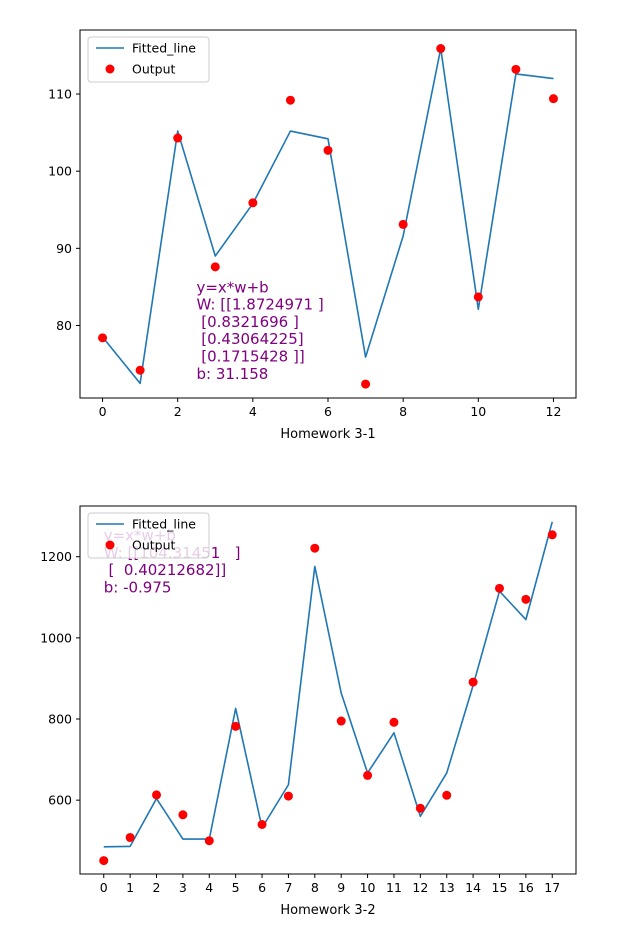  I want to click on x-tick-label: 9, so click(341, 887).